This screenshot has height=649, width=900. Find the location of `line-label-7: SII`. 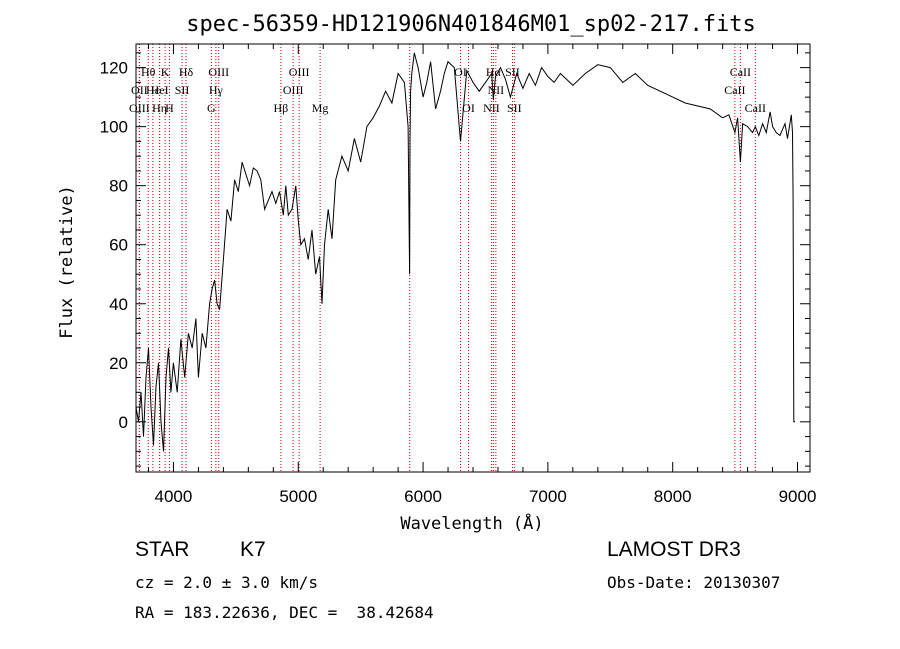

line-label-7: SII is located at coordinates (182, 90).